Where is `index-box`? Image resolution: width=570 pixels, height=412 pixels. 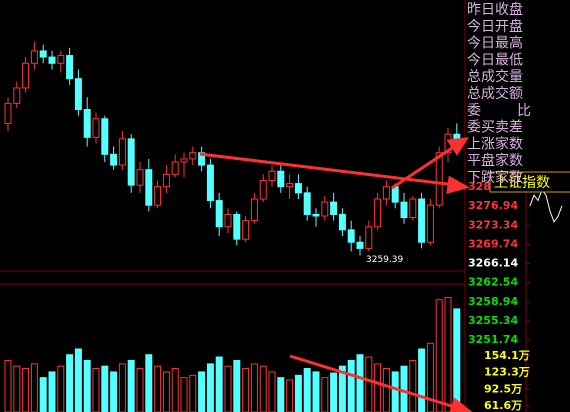 index-box is located at coordinates (529, 182).